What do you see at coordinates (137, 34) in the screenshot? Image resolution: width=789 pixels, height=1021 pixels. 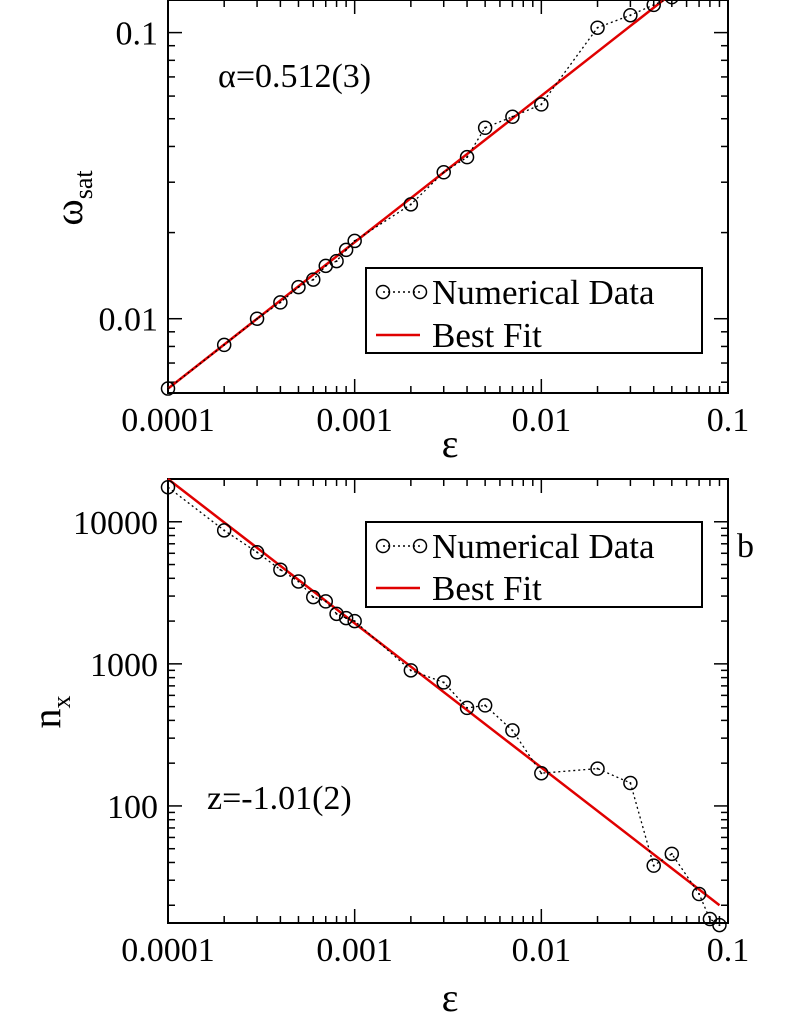 I see `y-tick-label-a: 0.1` at bounding box center [137, 34].